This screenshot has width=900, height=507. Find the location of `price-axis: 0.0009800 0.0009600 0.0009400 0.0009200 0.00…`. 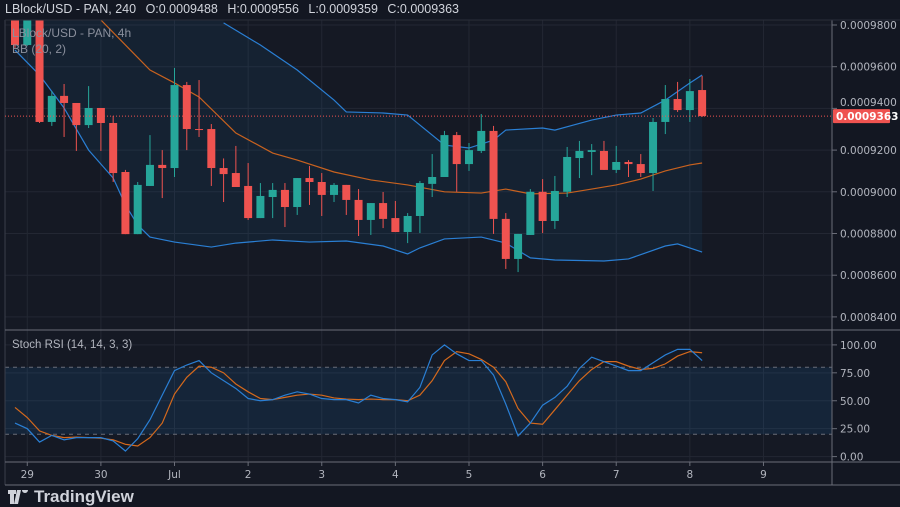

price-axis: 0.0009800 0.0009600 0.0009400 0.0009200 0.00… is located at coordinates (864, 172).